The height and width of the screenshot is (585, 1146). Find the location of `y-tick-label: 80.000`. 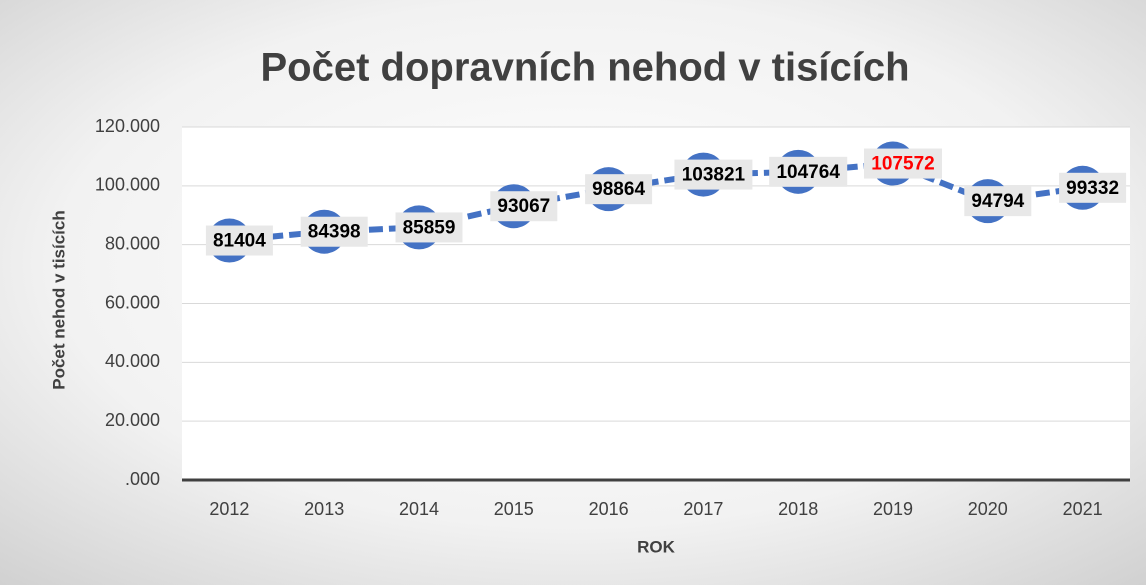

y-tick-label: 80.000 is located at coordinates (132, 243).